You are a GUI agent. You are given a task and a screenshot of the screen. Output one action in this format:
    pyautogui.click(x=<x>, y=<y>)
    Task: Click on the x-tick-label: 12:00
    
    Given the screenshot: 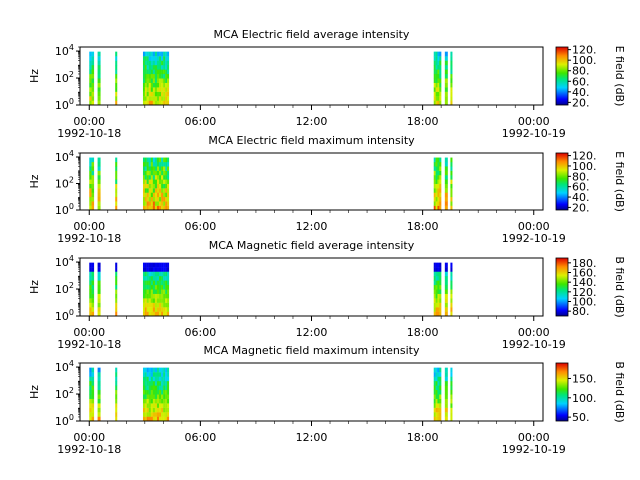 What is the action you would take?
    pyautogui.click(x=312, y=121)
    